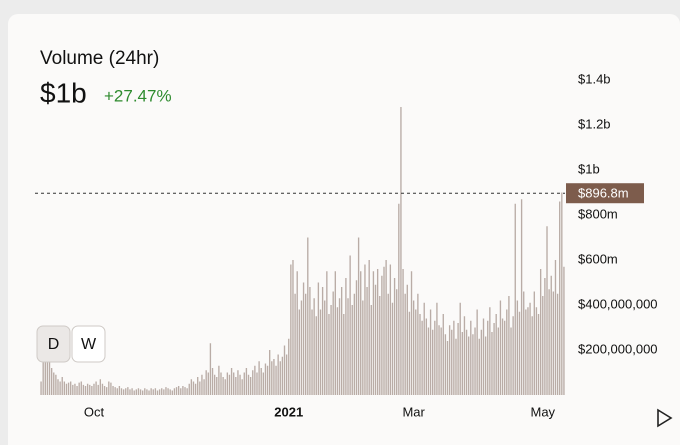 The height and width of the screenshot is (445, 680). What do you see at coordinates (605, 193) in the screenshot?
I see `reference-label-box` at bounding box center [605, 193].